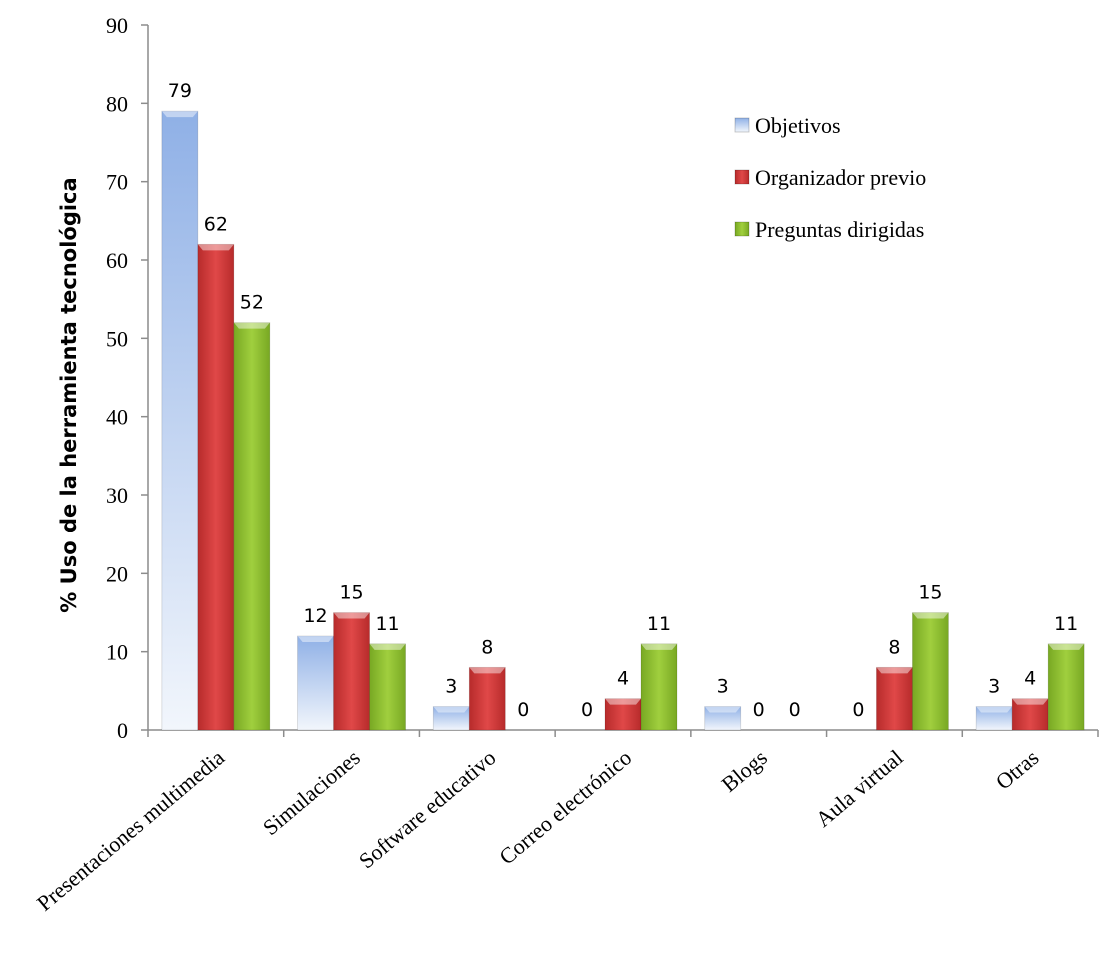 This screenshot has width=1102, height=962. What do you see at coordinates (839, 229) in the screenshot?
I see `legend-label: Preguntas dirigidas` at bounding box center [839, 229].